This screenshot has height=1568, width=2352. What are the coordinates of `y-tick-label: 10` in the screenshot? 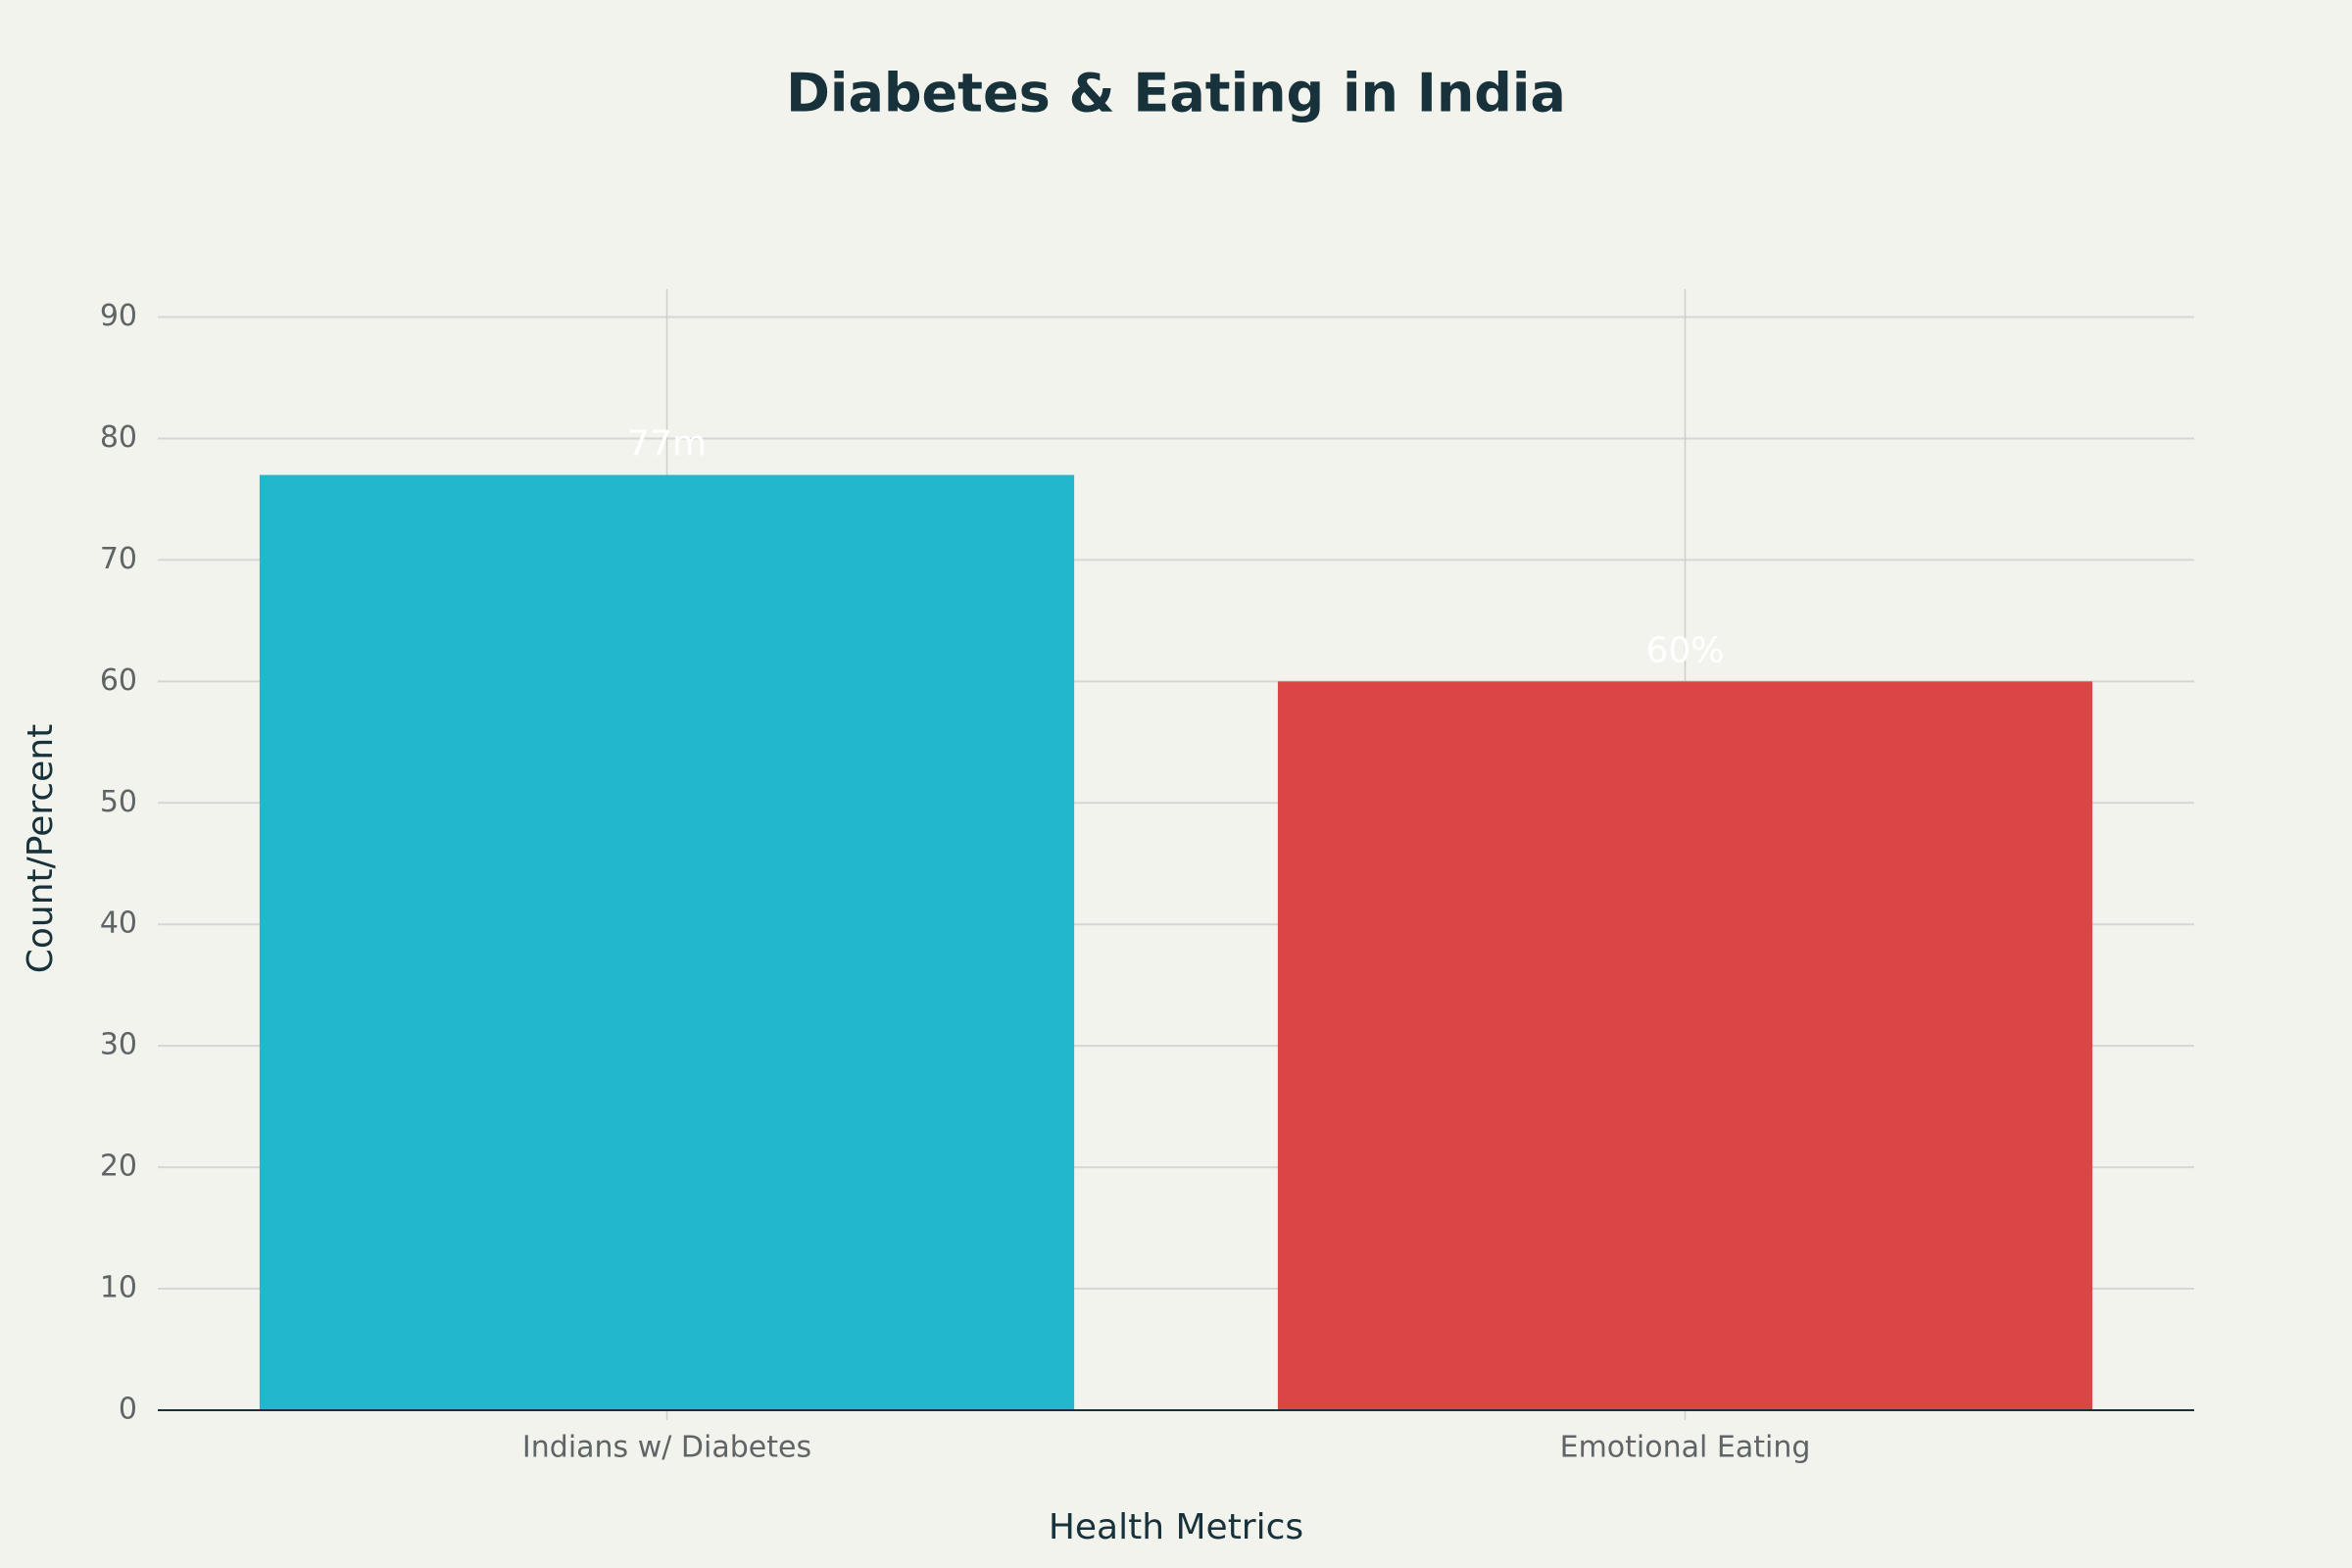 It's located at (118, 1288).